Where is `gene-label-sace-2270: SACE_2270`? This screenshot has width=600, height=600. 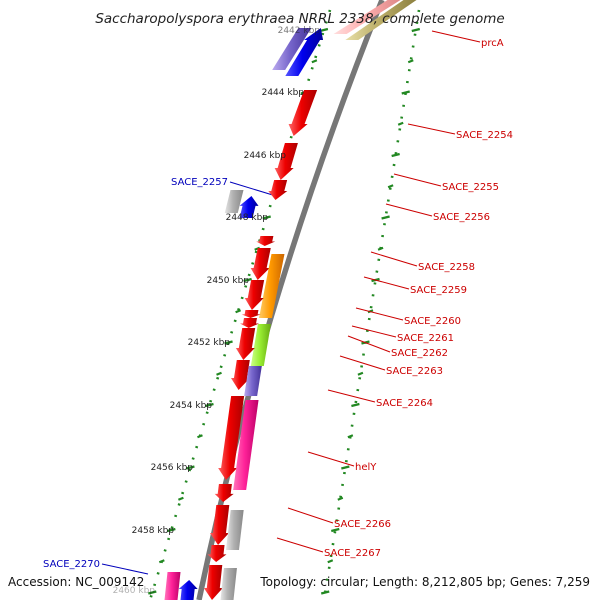 gene-label-sace-2270: SACE_2270 is located at coordinates (71, 564).